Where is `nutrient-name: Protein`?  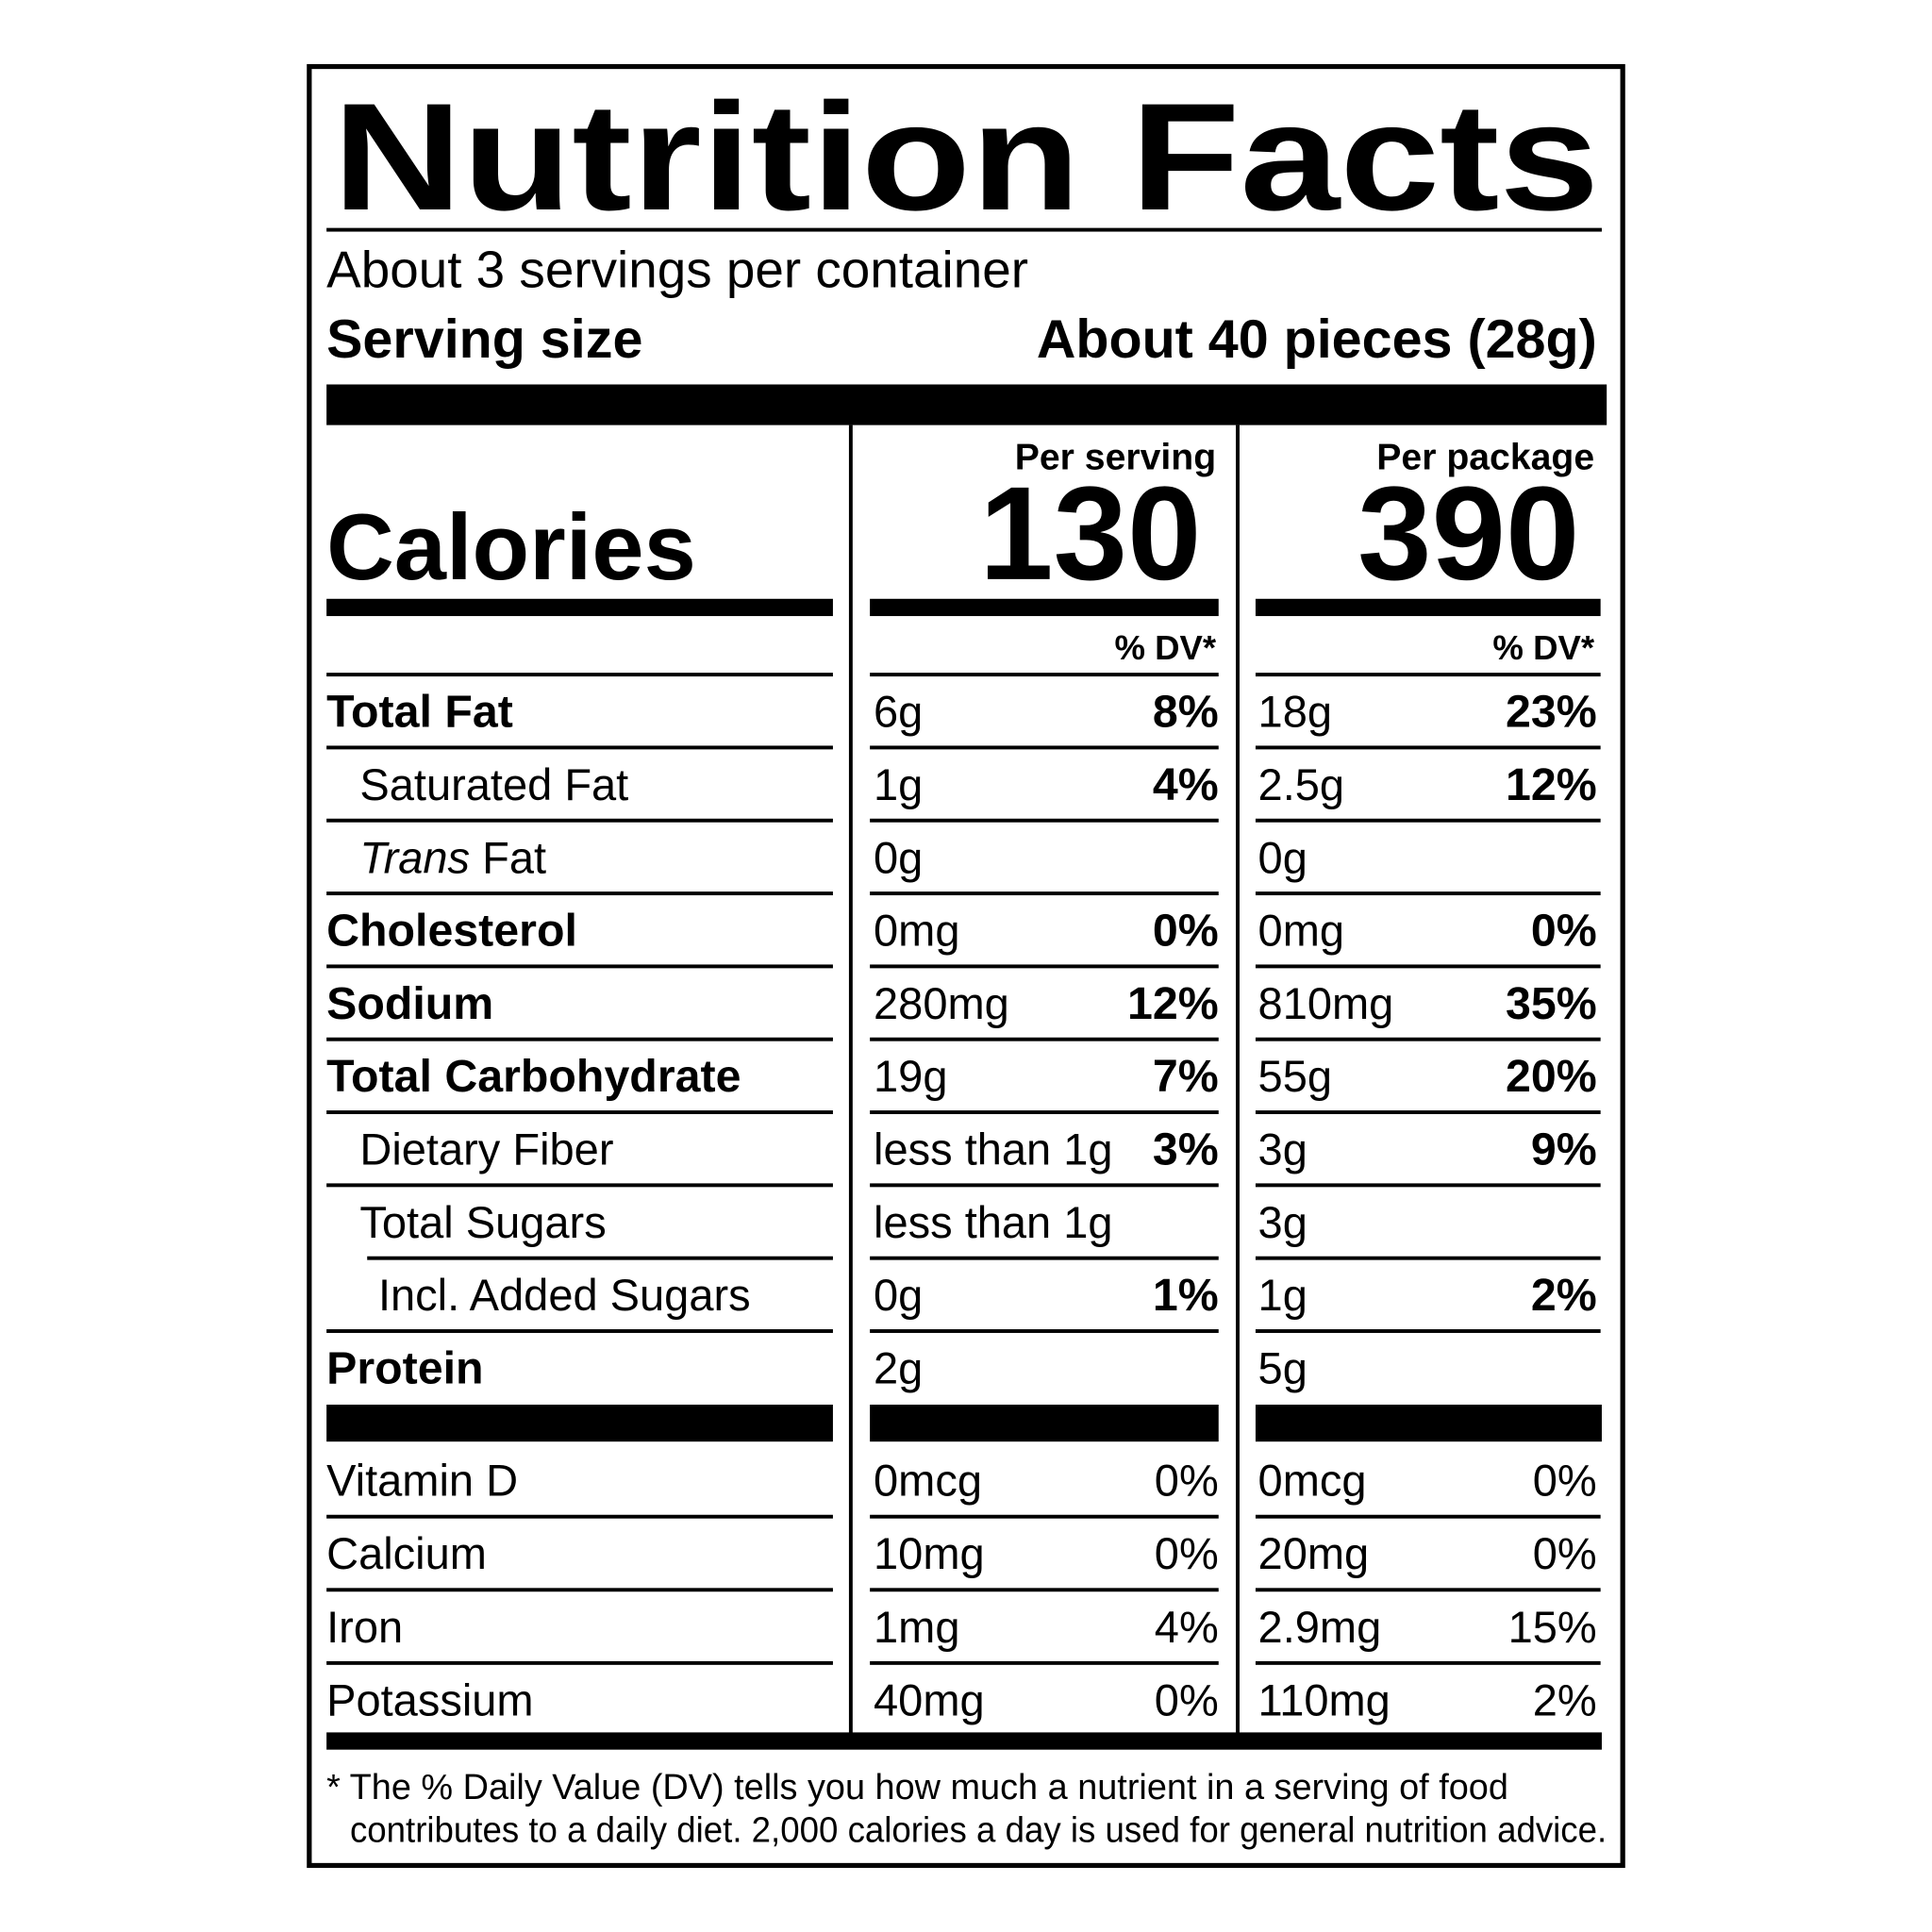 nutrient-name: Protein is located at coordinates (404, 1368).